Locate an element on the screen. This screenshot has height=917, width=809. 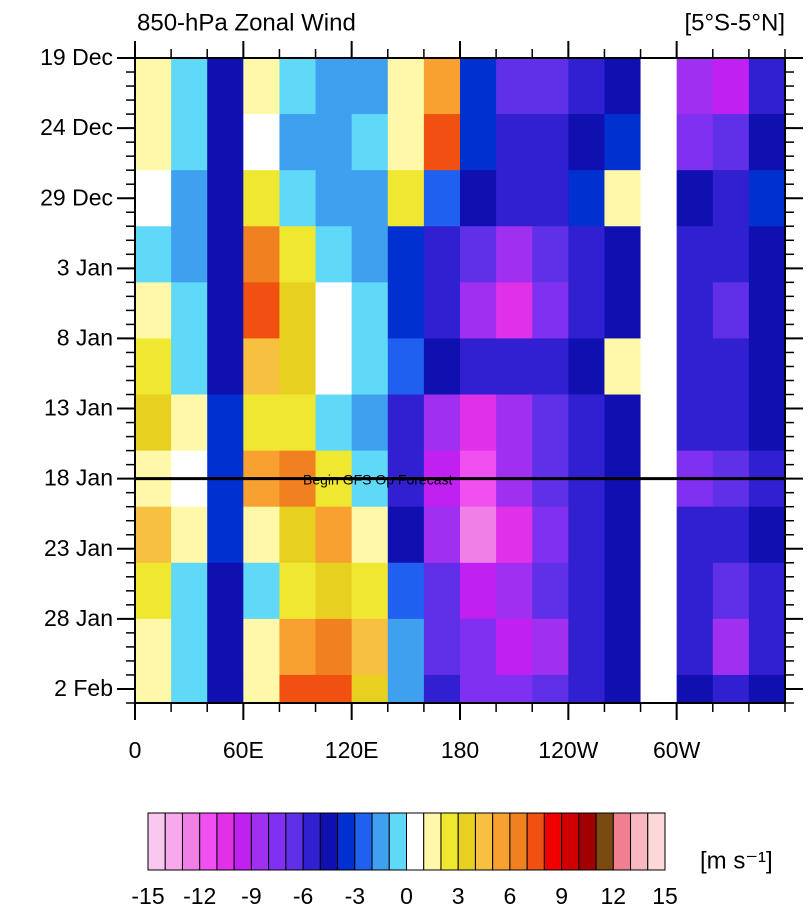
x-tick-label: 120W is located at coordinates (568, 750).